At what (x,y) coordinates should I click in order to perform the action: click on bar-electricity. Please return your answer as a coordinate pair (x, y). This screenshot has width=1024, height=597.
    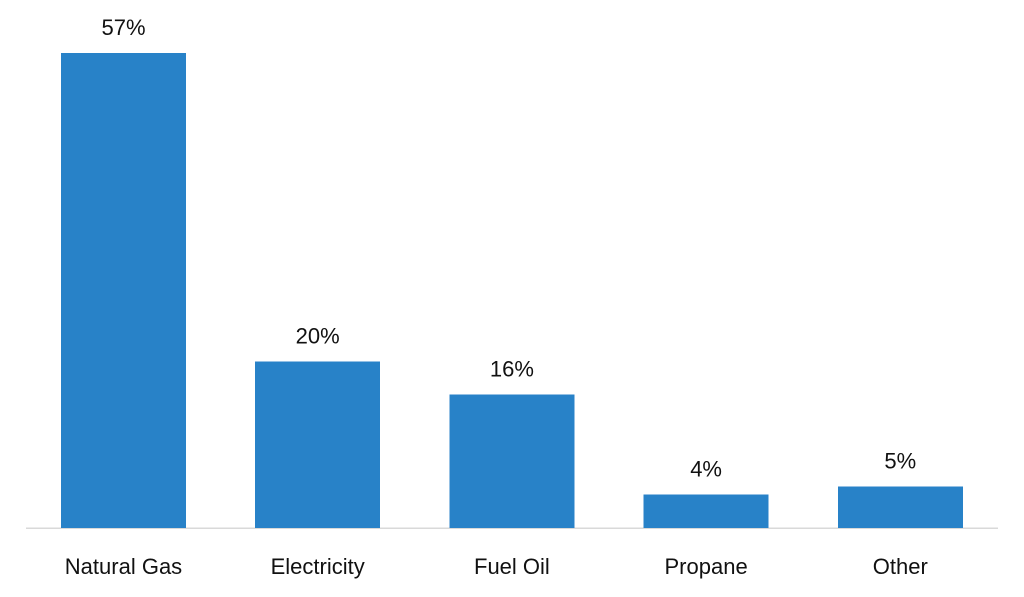
    Looking at the image, I should click on (318, 444).